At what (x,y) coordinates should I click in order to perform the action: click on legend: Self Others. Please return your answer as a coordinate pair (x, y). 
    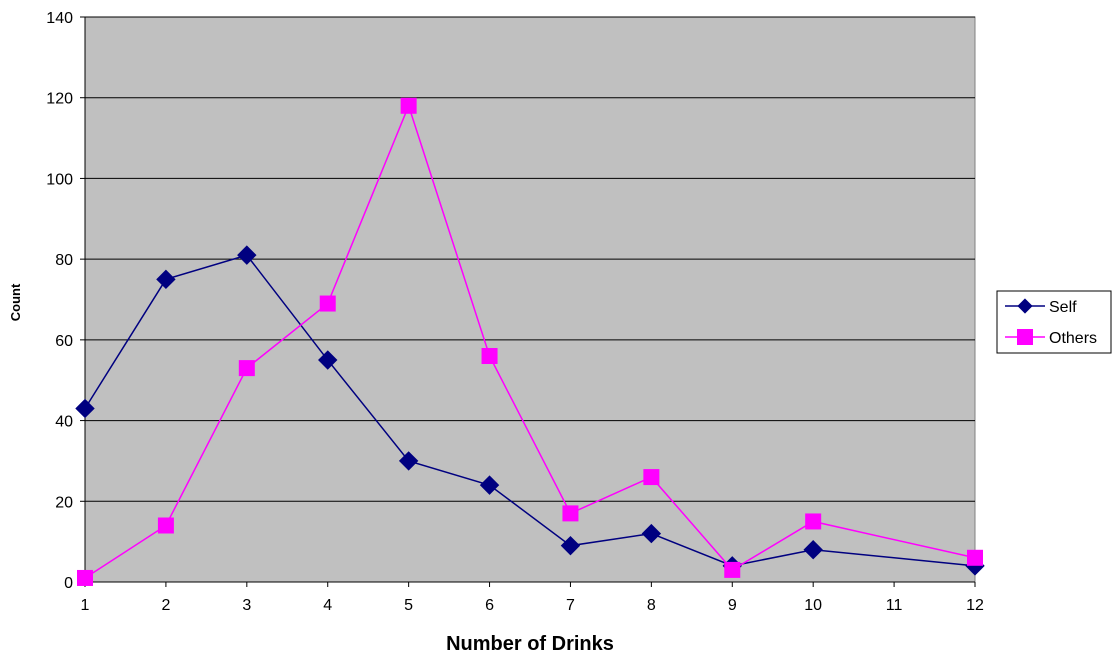
    Looking at the image, I should click on (1054, 322).